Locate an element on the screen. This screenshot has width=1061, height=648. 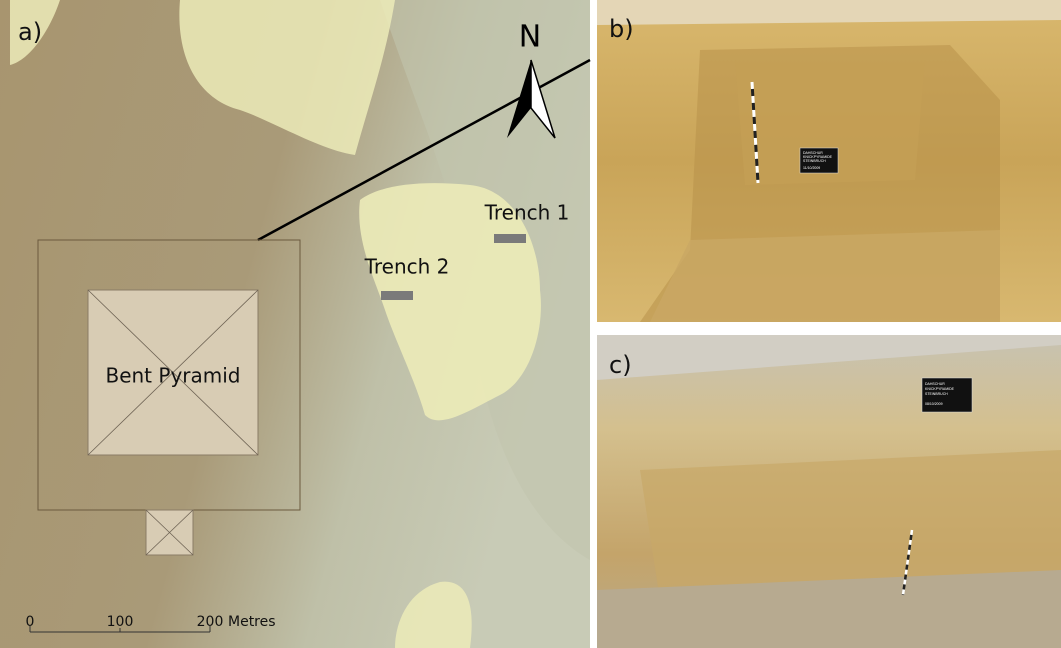
trench-label: Trench 2 is located at coordinates (407, 267).